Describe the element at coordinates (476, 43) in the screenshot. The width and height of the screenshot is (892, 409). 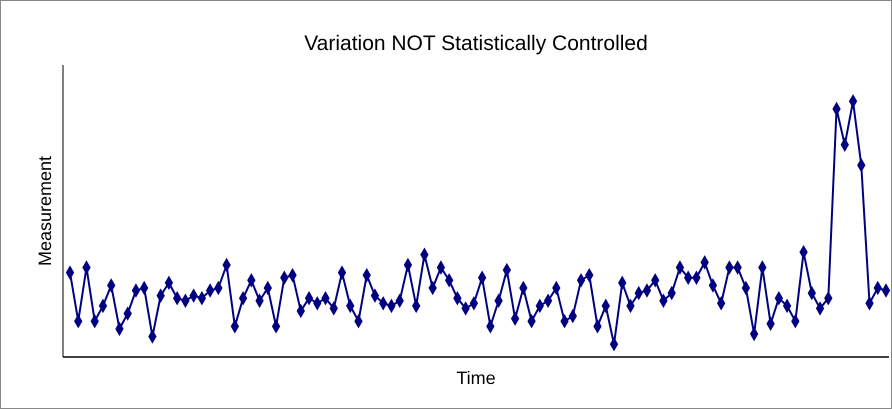
I see `chart-title: Variation NOT Statistically Controlled` at that location.